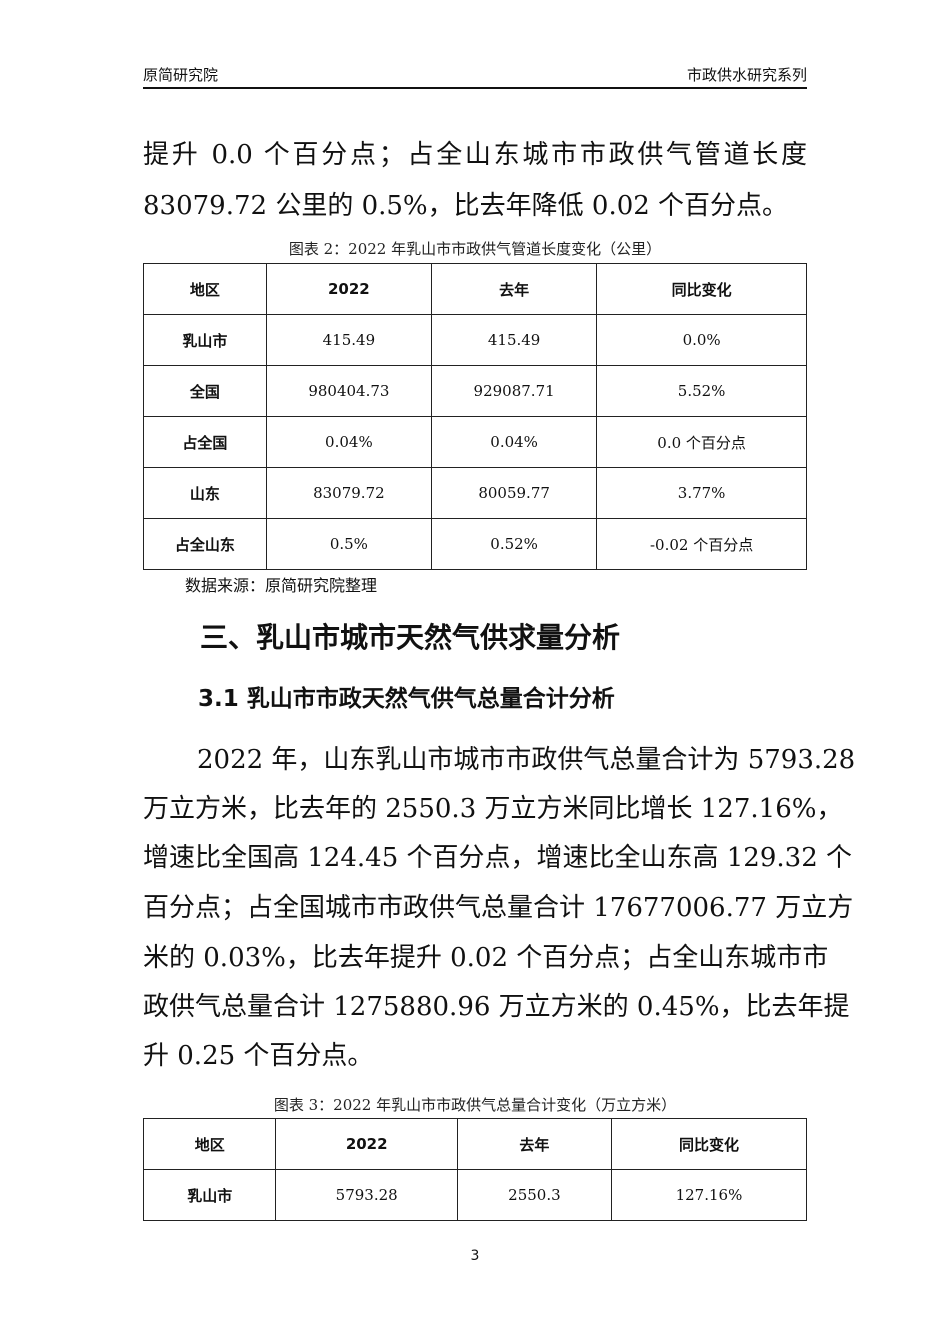  Describe the element at coordinates (709, 1195) in the screenshot. I see `table-cell: 127.16%` at that location.